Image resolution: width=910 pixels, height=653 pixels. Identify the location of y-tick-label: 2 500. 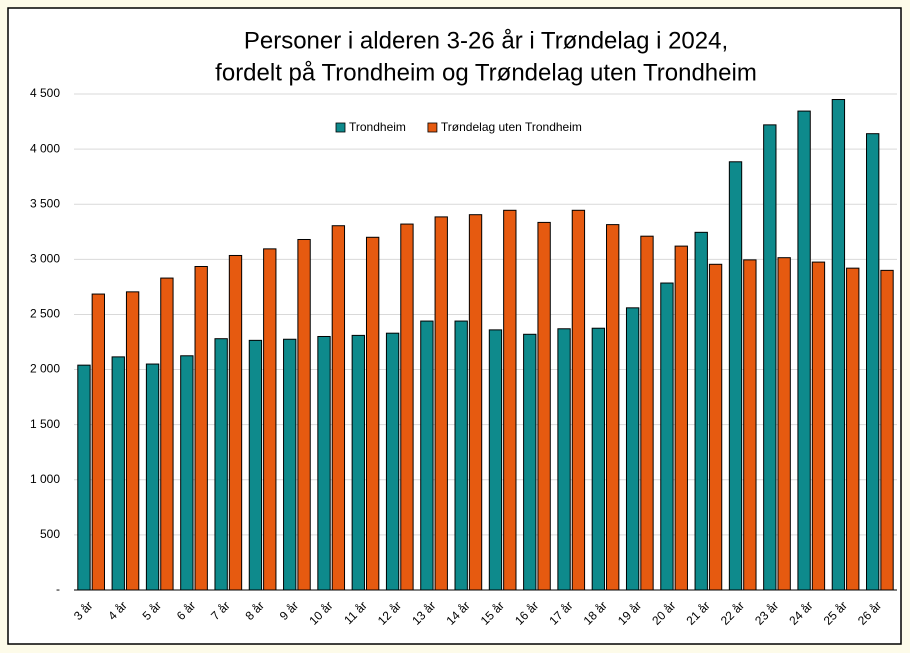
(45, 314).